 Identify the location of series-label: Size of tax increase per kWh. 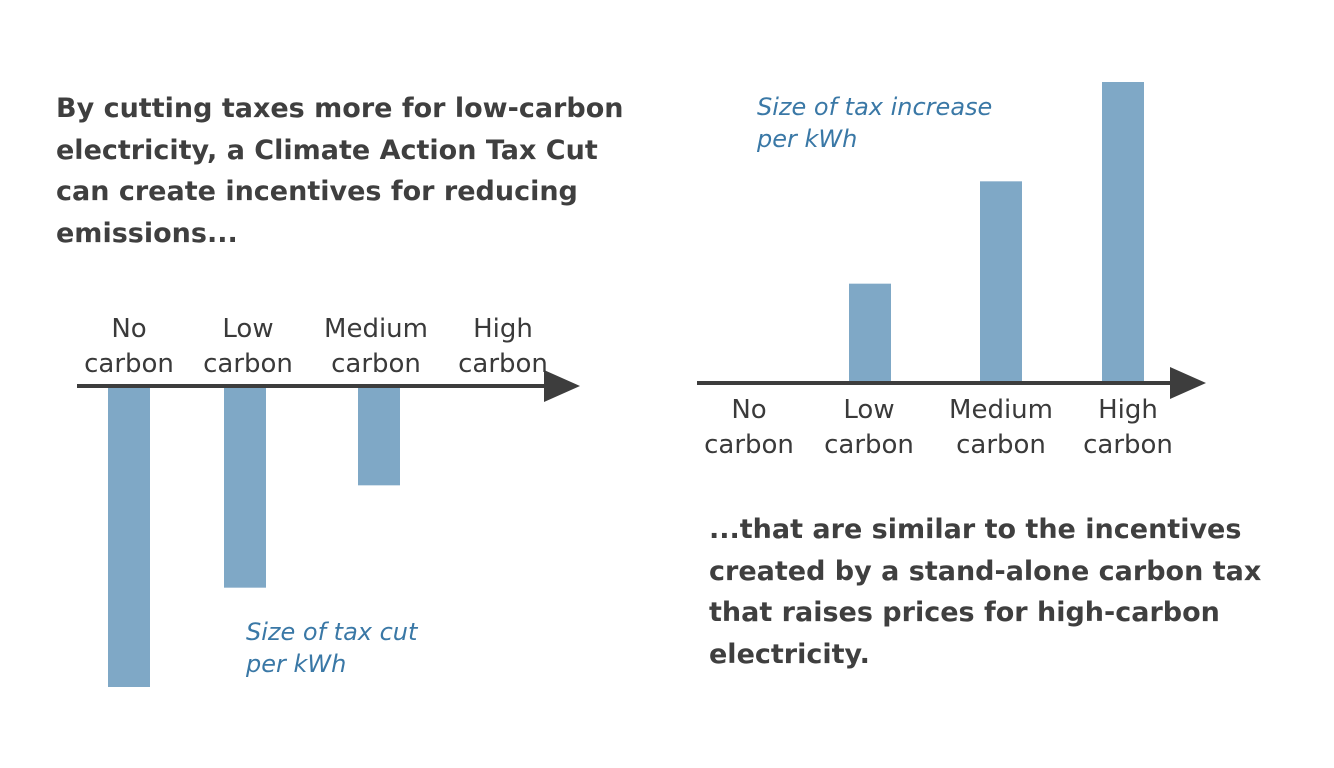
(874, 123).